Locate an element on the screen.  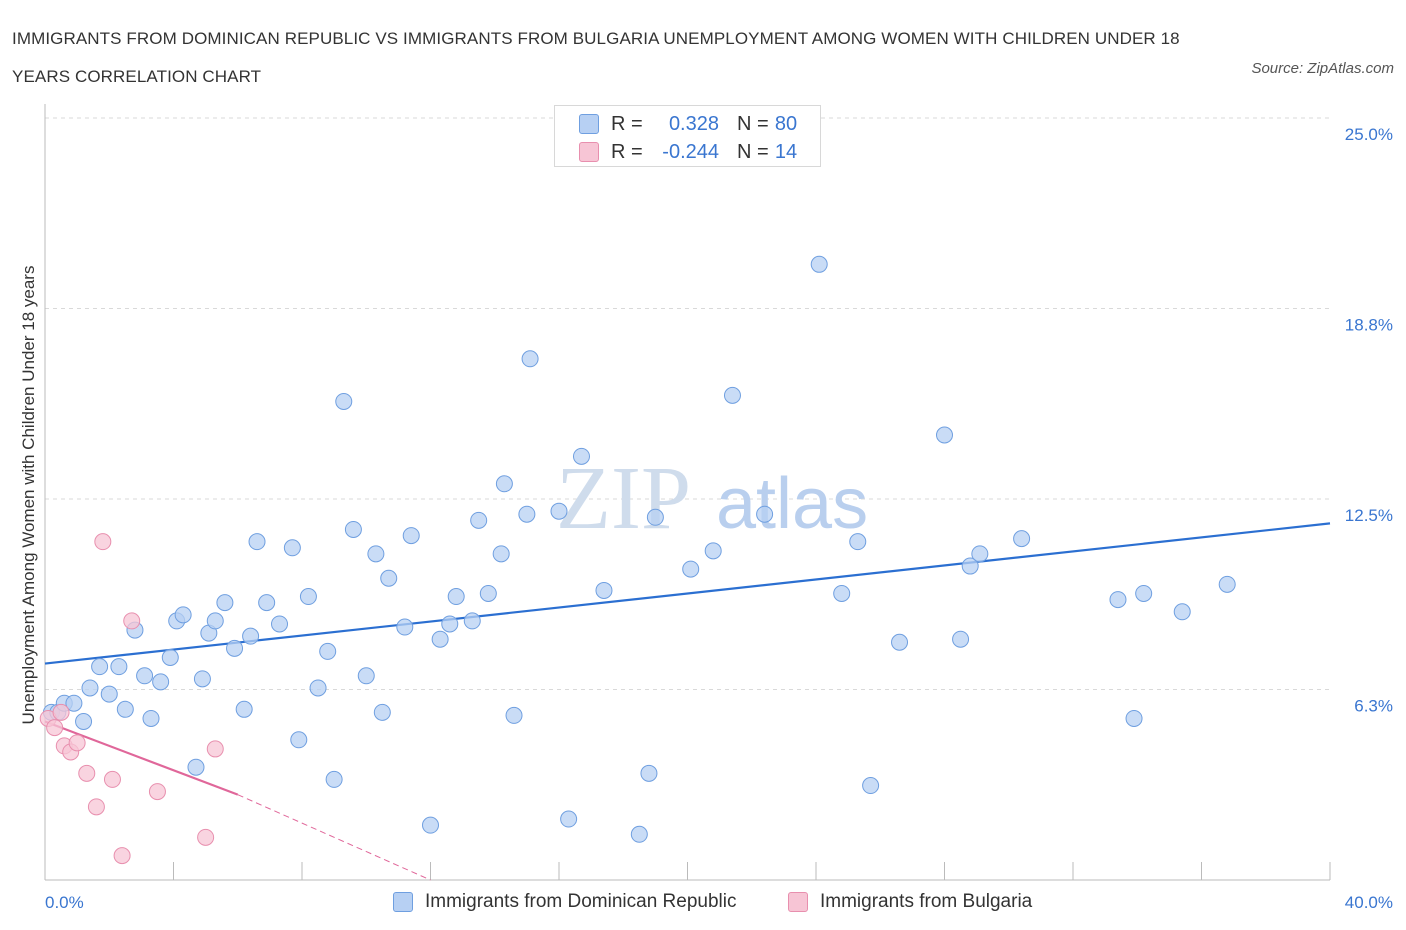
legend-swatch-blue is located at coordinates (403, 902).